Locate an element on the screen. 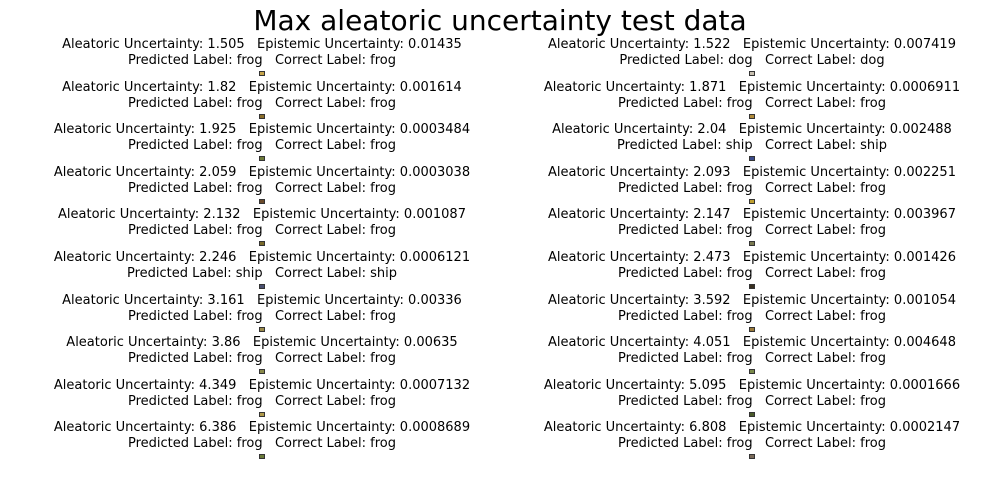 Image resolution: width=1000 pixels, height=500 pixels. label-line: Predicted Label: dog Correct Label: dog is located at coordinates (752, 60).